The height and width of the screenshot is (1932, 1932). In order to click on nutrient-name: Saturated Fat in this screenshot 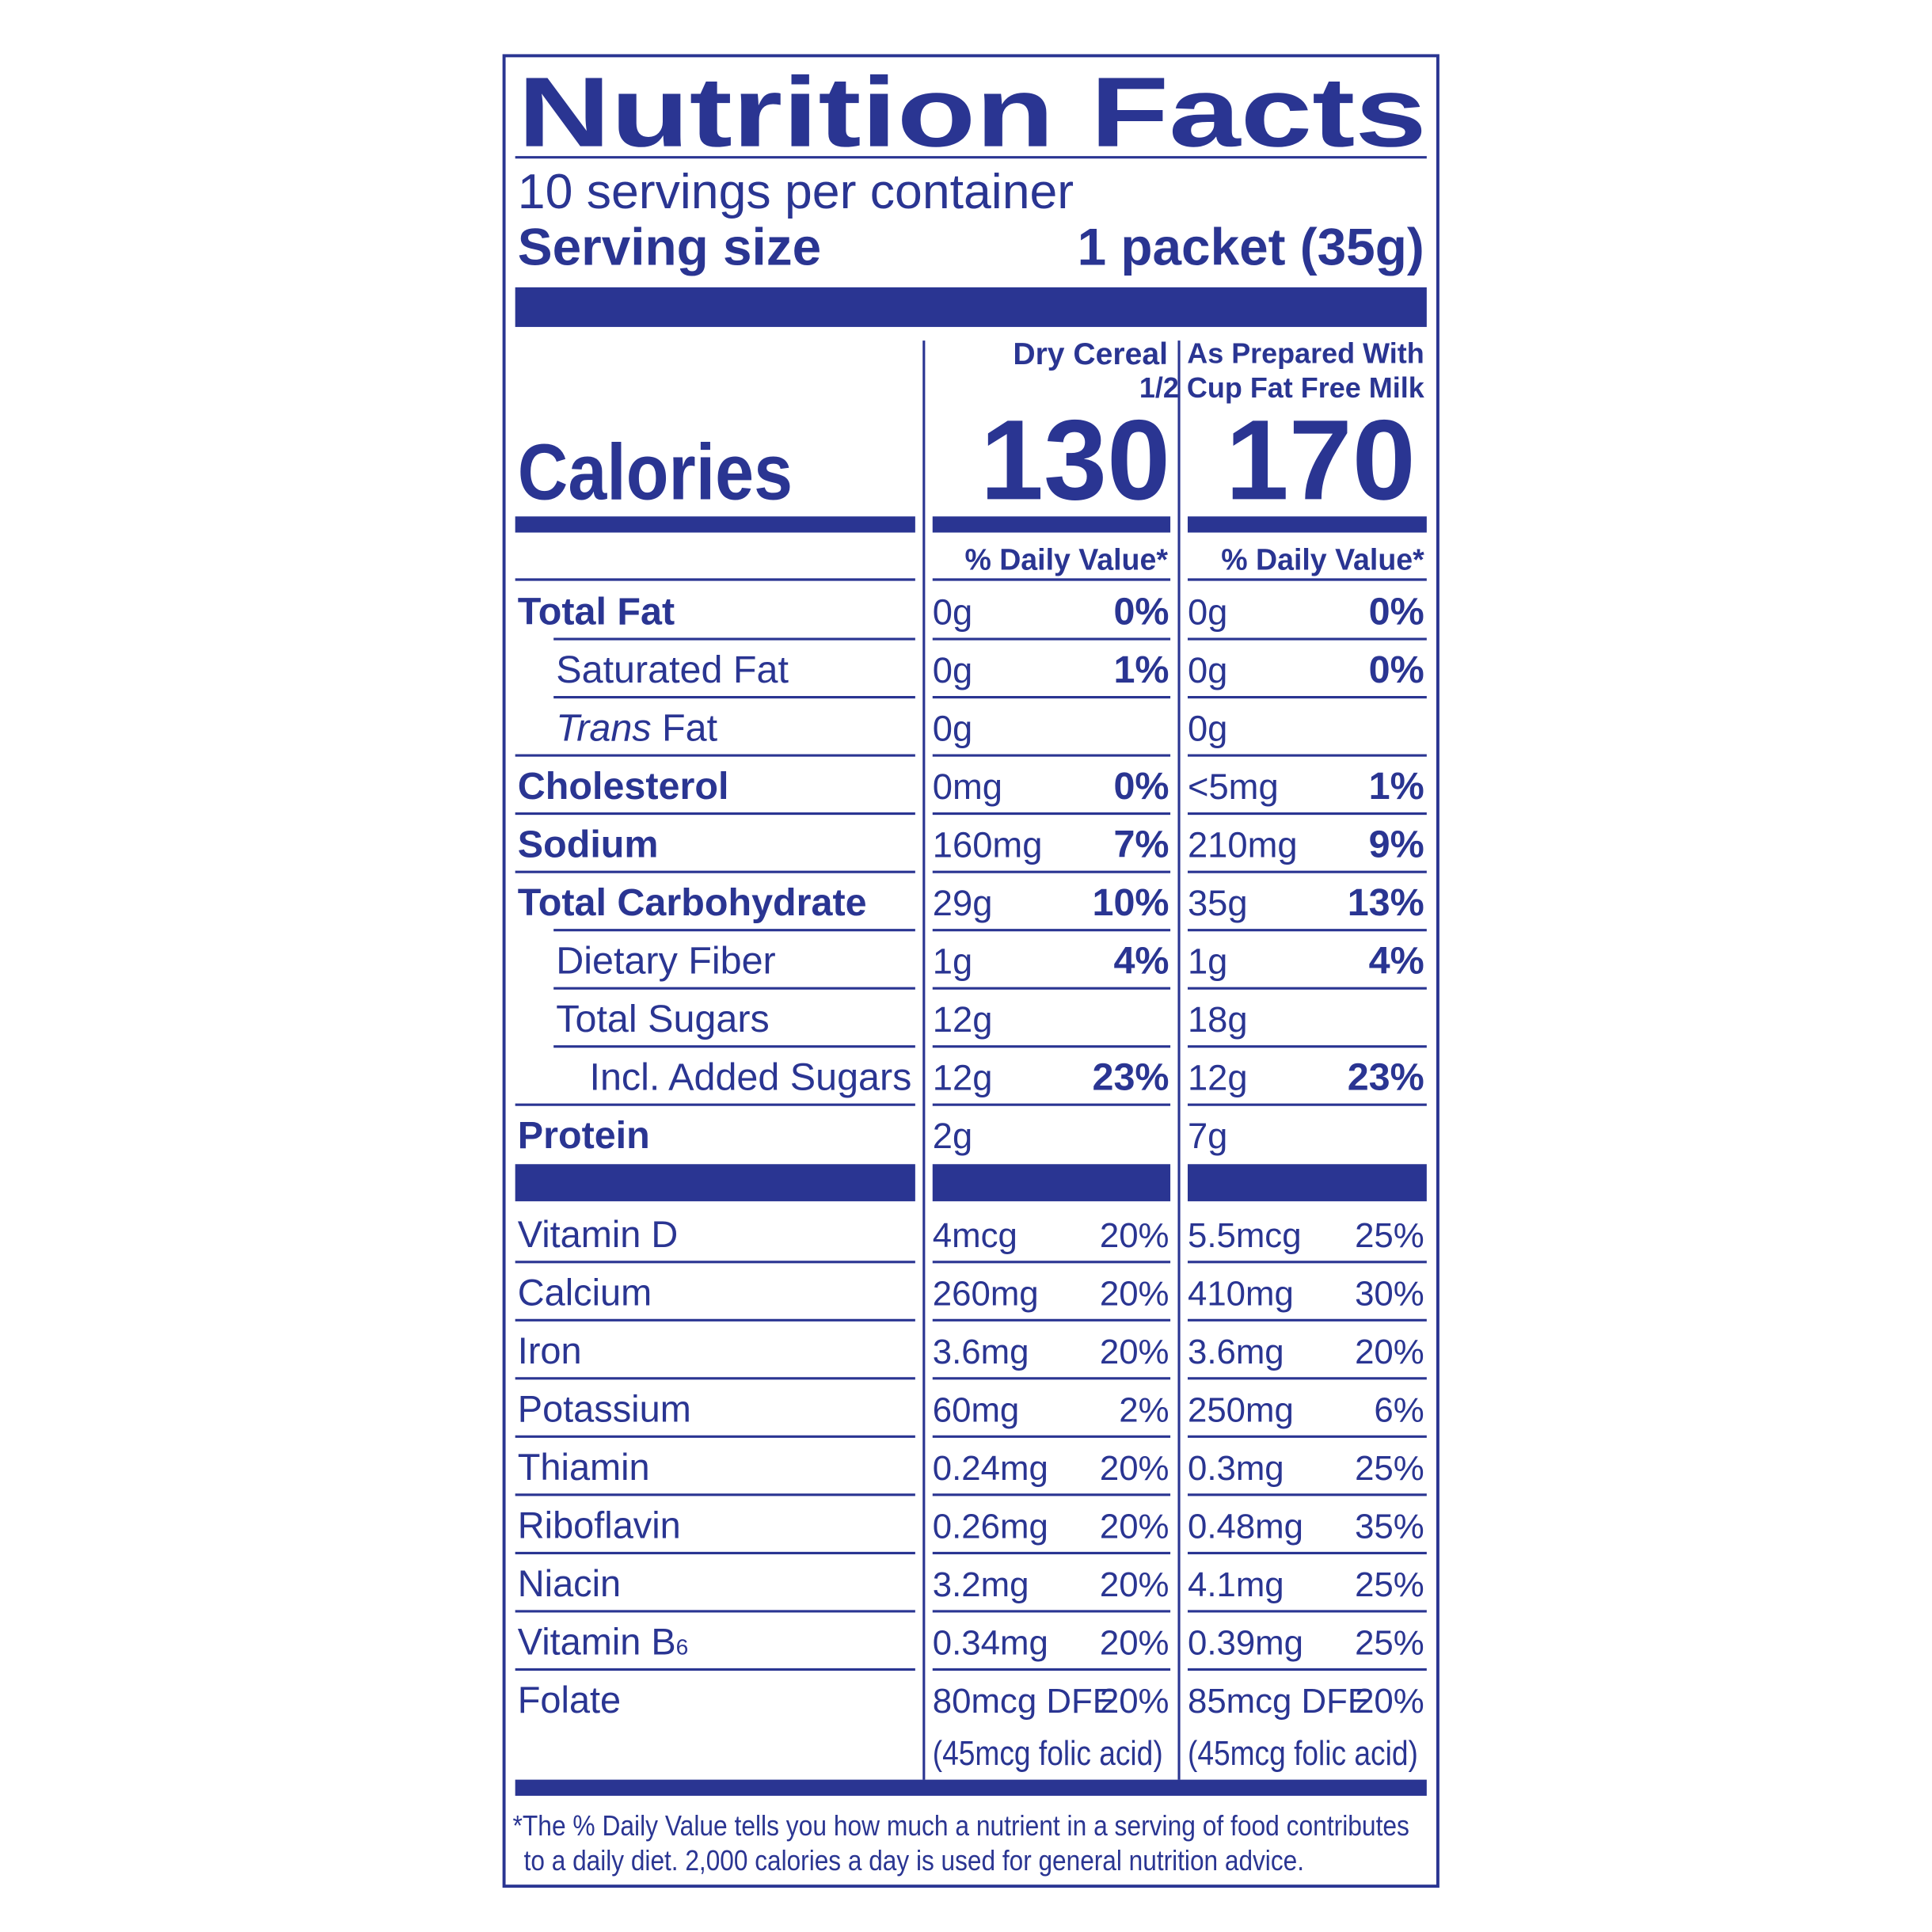, I will do `click(673, 670)`.